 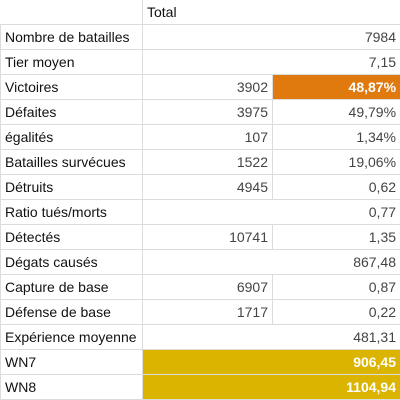 I want to click on stat-count: 107, so click(x=207, y=137).